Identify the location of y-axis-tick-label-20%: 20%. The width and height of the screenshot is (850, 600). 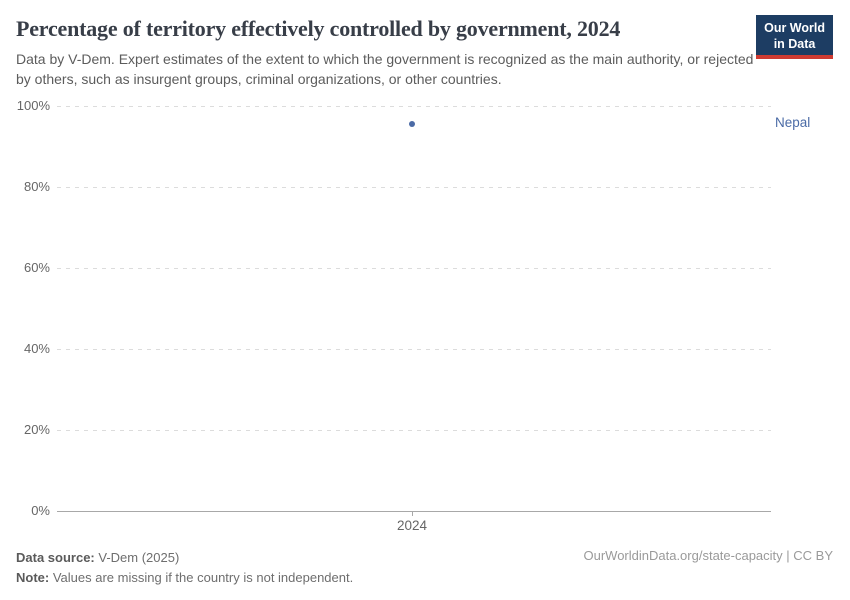
(36, 429).